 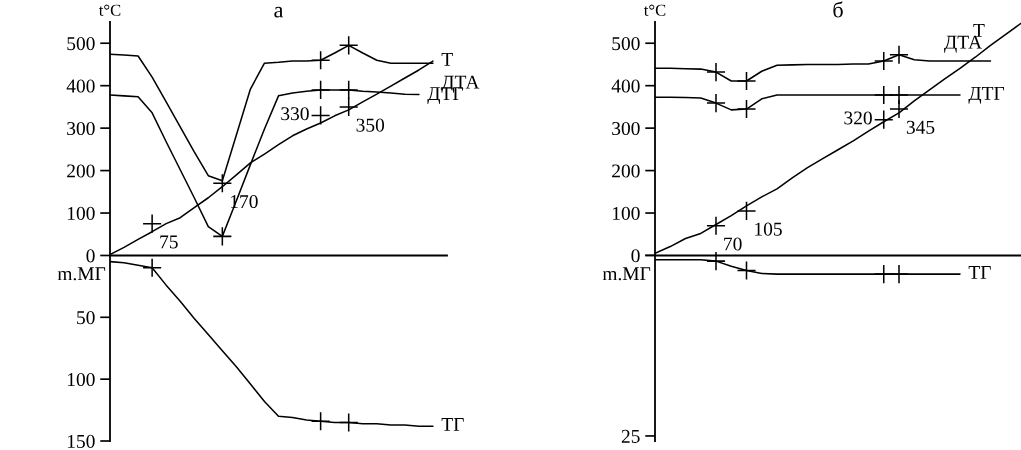 What do you see at coordinates (858, 118) in the screenshot?
I see `data-label: 320` at bounding box center [858, 118].